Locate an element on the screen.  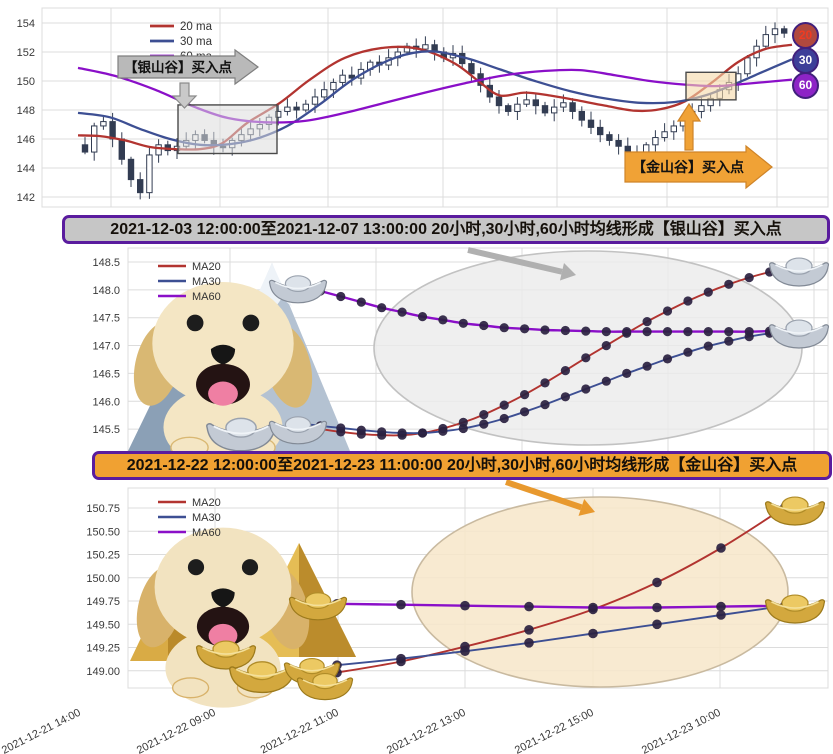
legend-label: 30 ma is located at coordinates (196, 42).